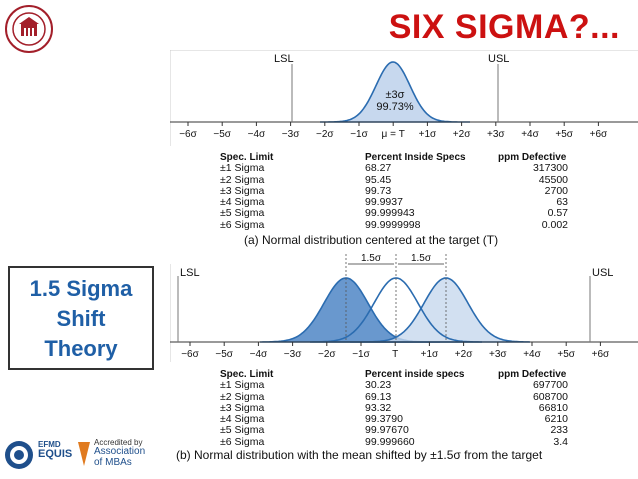 The height and width of the screenshot is (479, 638). Describe the element at coordinates (420, 430) in the screenshot. I see `table-row: ±5 Sigma 99.97670 233` at that location.